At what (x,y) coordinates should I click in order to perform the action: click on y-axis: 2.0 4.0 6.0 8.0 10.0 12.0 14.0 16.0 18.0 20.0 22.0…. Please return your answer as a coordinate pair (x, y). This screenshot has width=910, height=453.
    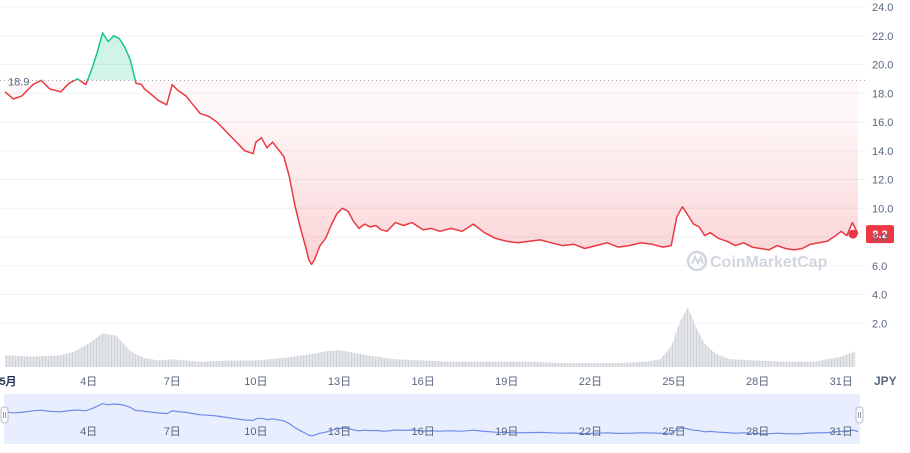
    Looking at the image, I should click on (882, 166).